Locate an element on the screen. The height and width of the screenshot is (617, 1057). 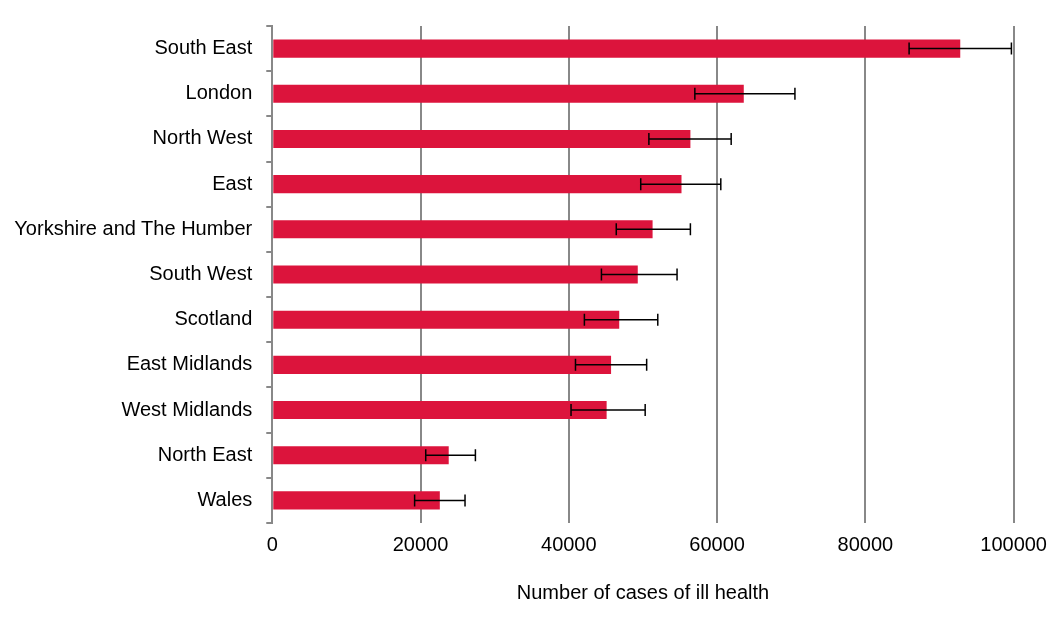
x-tick-label: 80000 is located at coordinates (865, 543).